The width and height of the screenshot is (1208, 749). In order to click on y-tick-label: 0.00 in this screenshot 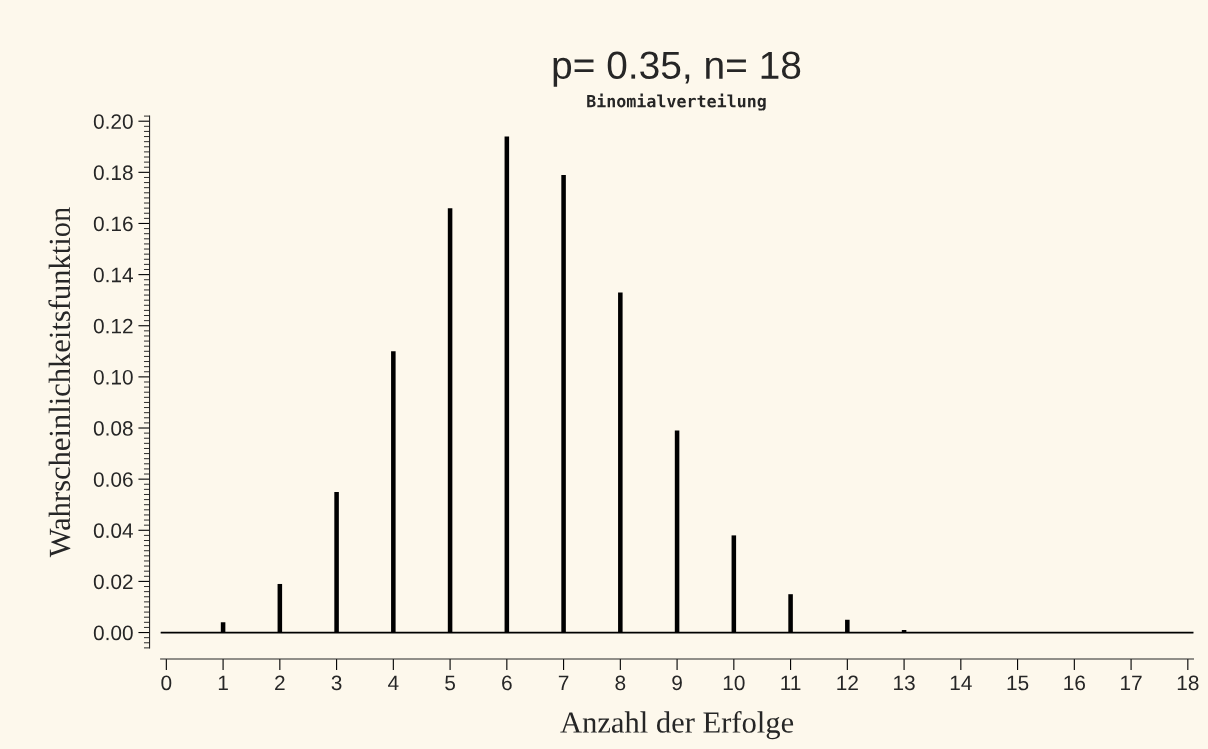, I will do `click(113, 633)`.